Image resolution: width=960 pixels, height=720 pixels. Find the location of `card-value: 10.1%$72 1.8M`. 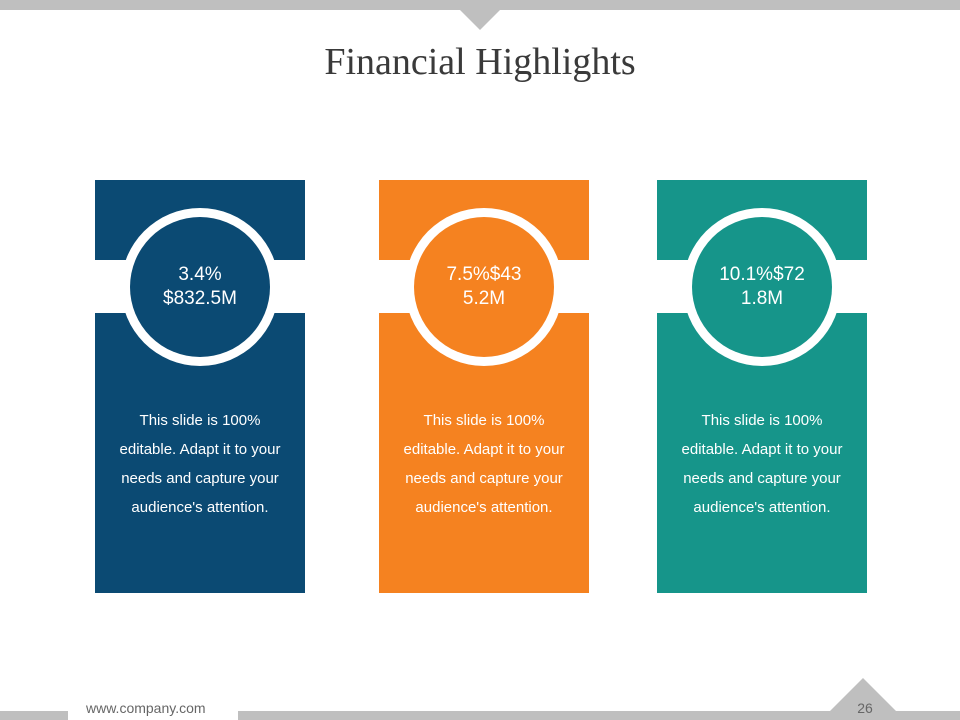

card-value: 10.1%$72 1.8M is located at coordinates (762, 286).